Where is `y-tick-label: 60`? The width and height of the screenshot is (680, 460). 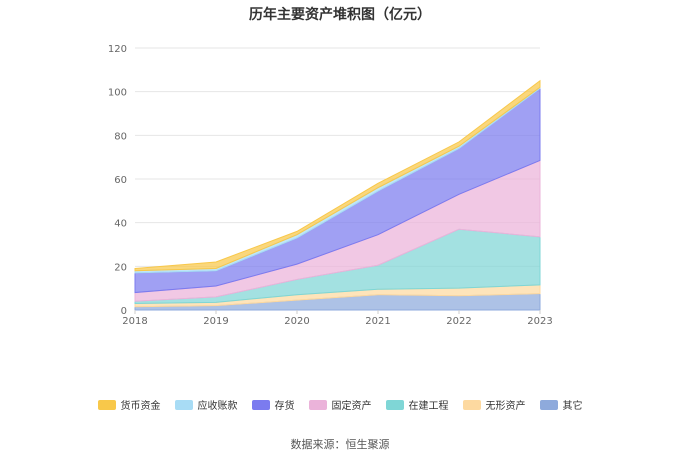
y-tick-label: 60 is located at coordinates (120, 180).